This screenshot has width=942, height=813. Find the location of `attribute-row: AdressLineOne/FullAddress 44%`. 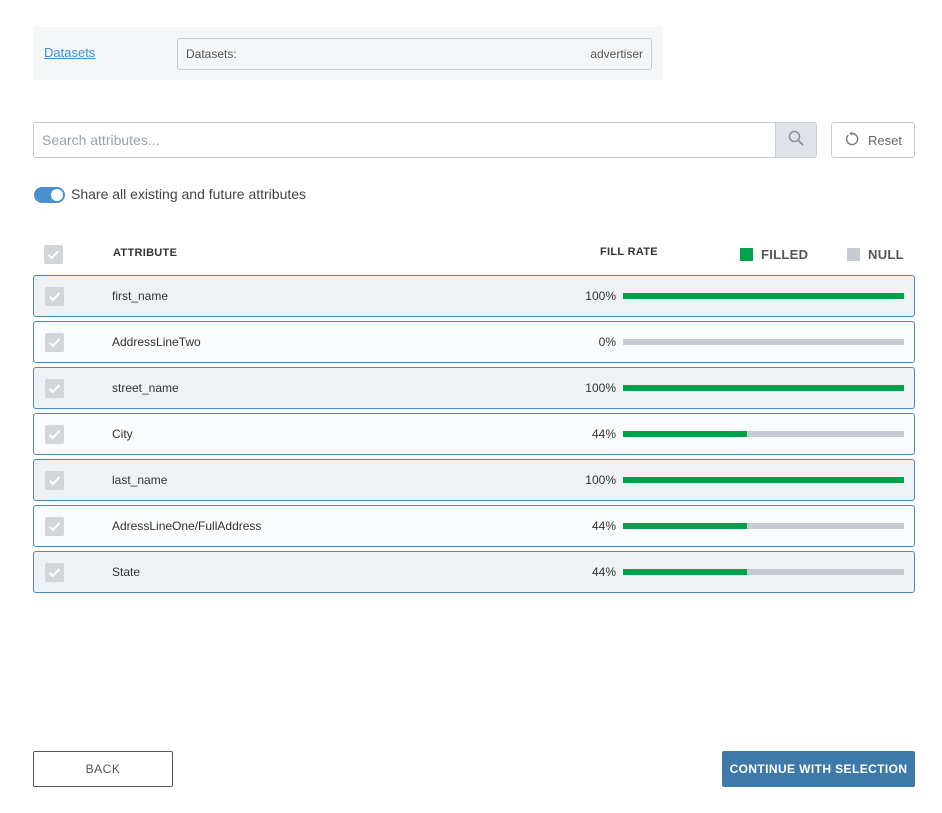

attribute-row: AdressLineOne/FullAddress 44% is located at coordinates (474, 526).